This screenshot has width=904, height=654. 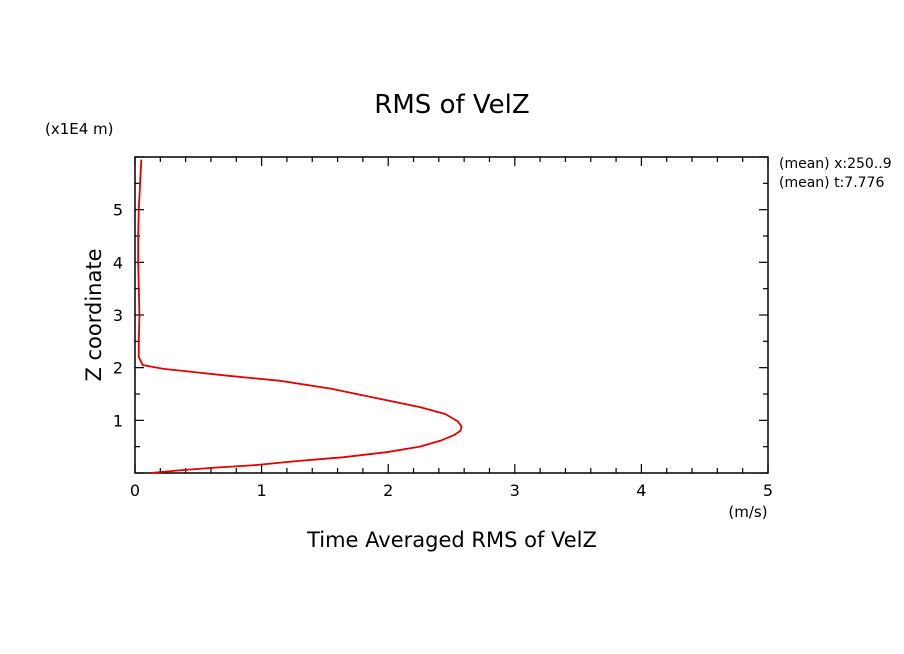 What do you see at coordinates (118, 368) in the screenshot?
I see `y-tick-label: 2` at bounding box center [118, 368].